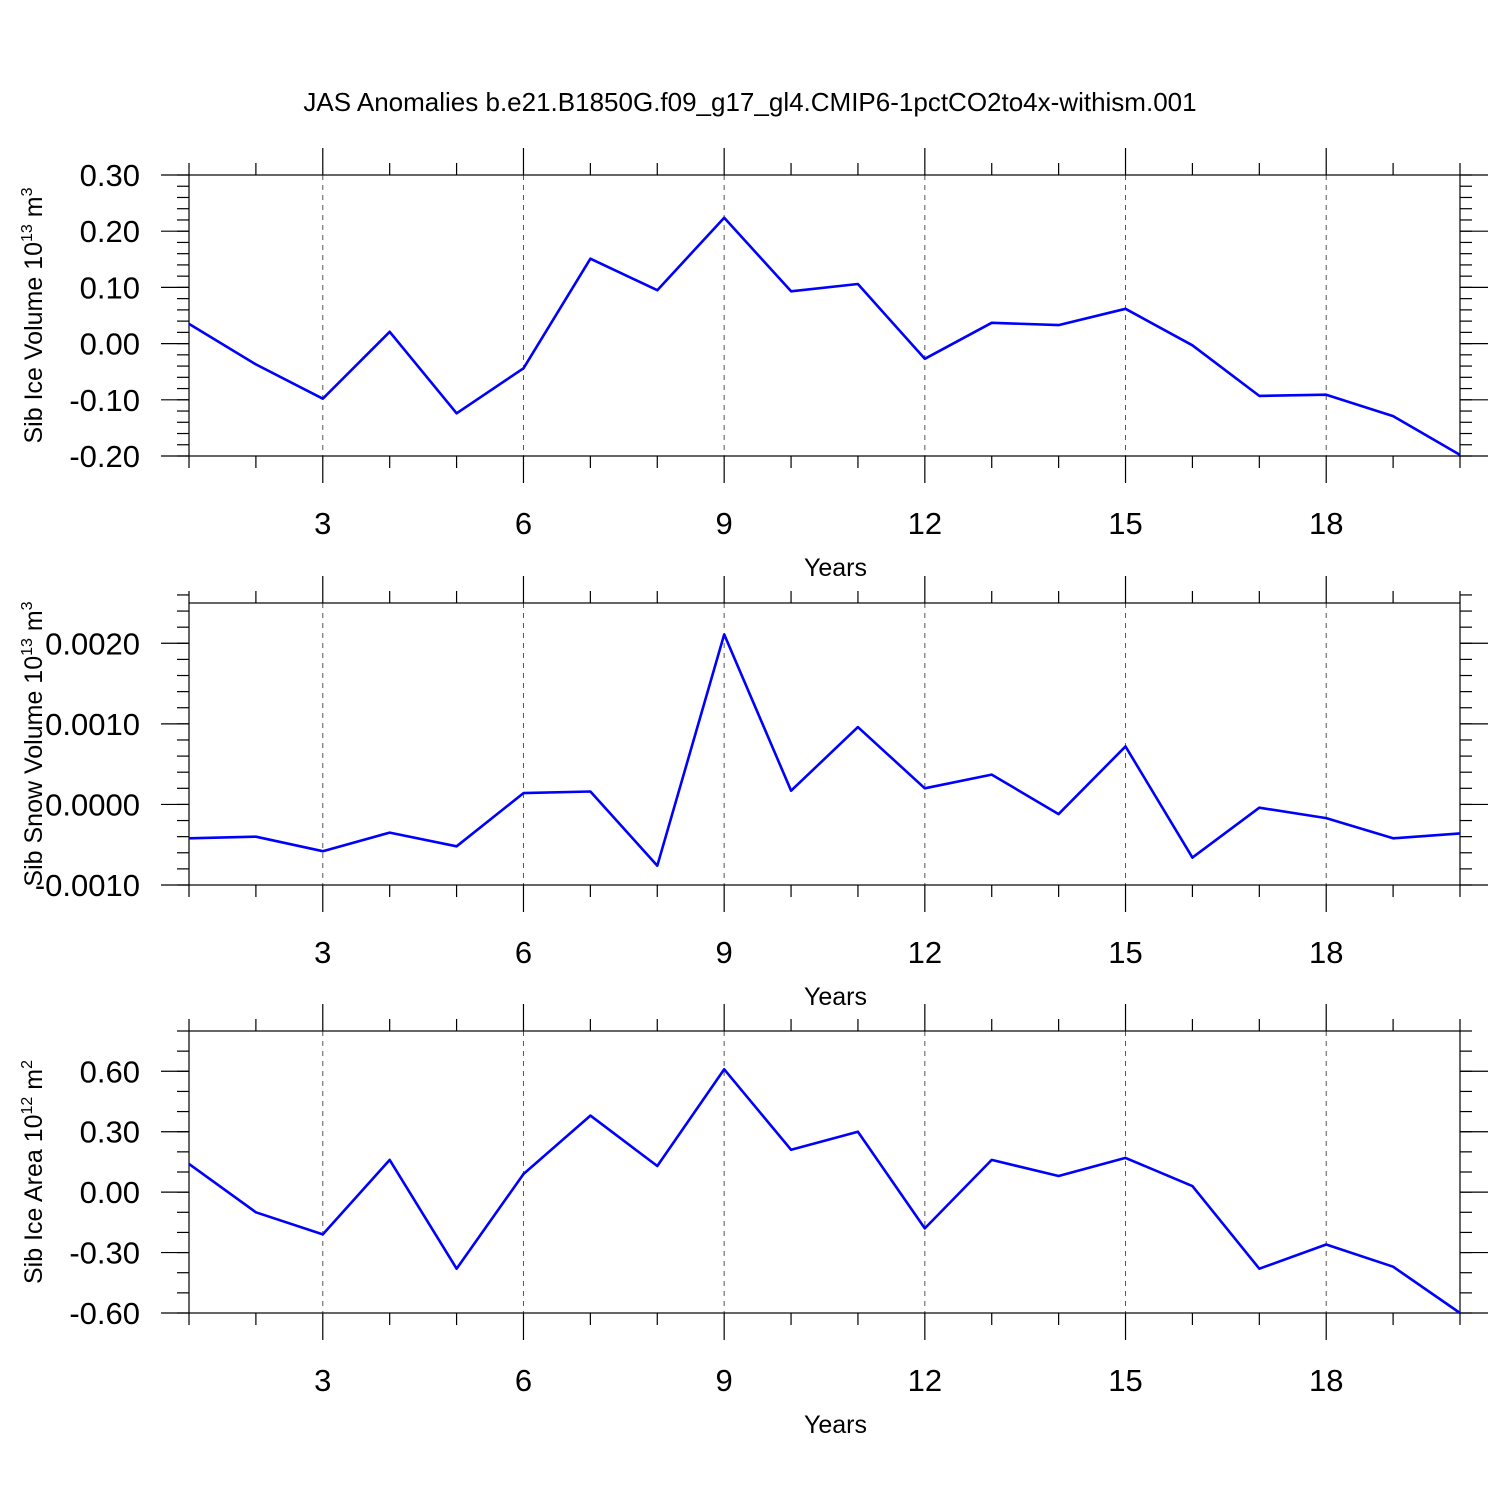 The image size is (1500, 1500). I want to click on y-tick-label: 0.0010, so click(92, 724).